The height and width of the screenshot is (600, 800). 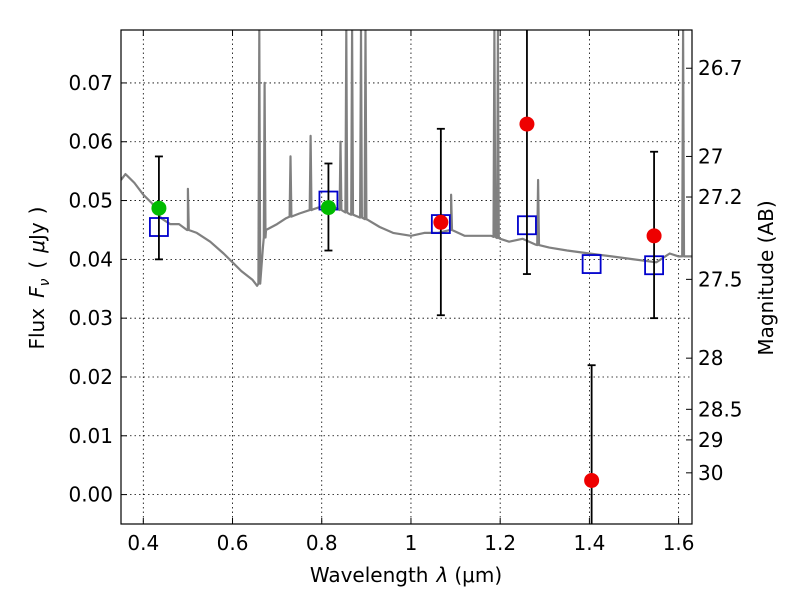 What do you see at coordinates (143, 543) in the screenshot?
I see `x-tick-label: 0.4` at bounding box center [143, 543].